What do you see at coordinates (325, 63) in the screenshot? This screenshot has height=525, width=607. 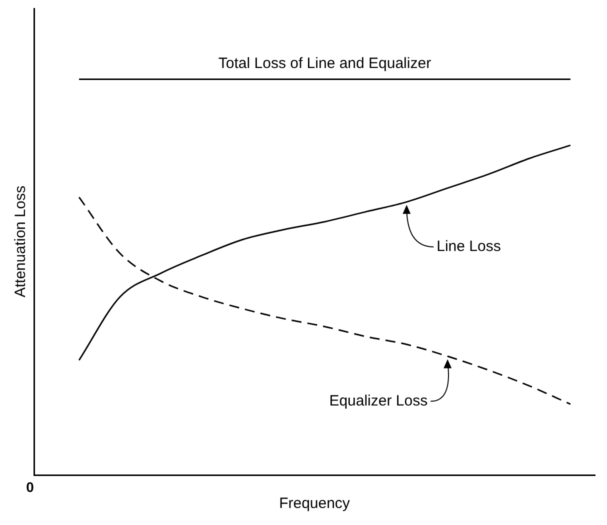 I see `series-label: Total Loss of Line and Equalizer` at bounding box center [325, 63].